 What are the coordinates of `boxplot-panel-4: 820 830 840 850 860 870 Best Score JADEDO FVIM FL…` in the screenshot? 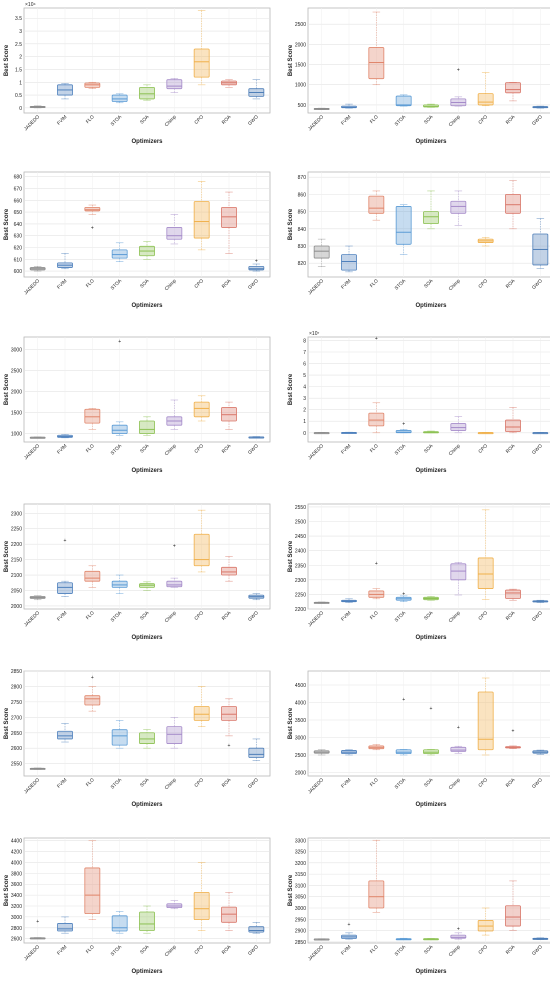 It's located at (419, 240).